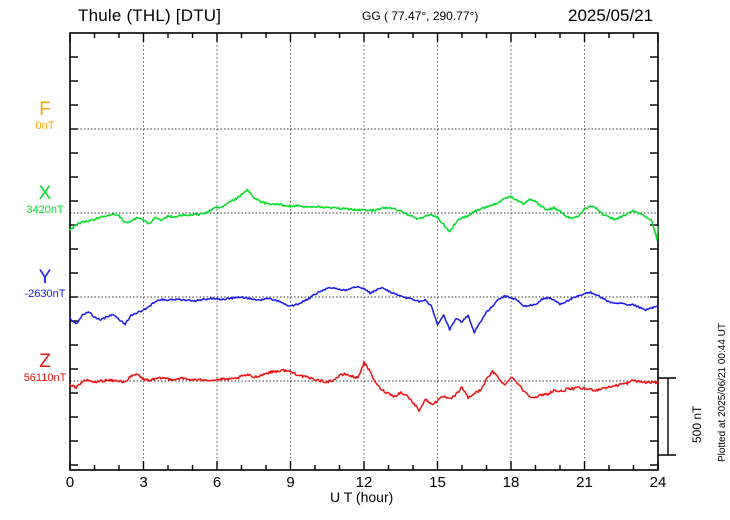  Describe the element at coordinates (70, 482) in the screenshot. I see `x-tick-label: 0` at that location.